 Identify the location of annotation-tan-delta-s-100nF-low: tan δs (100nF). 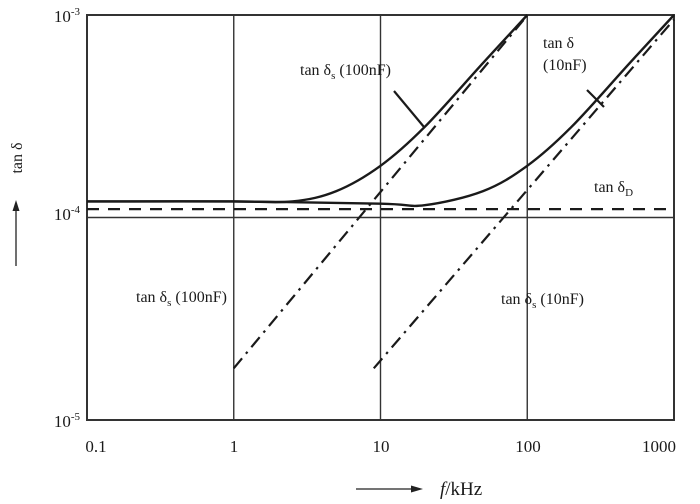
(181, 299).